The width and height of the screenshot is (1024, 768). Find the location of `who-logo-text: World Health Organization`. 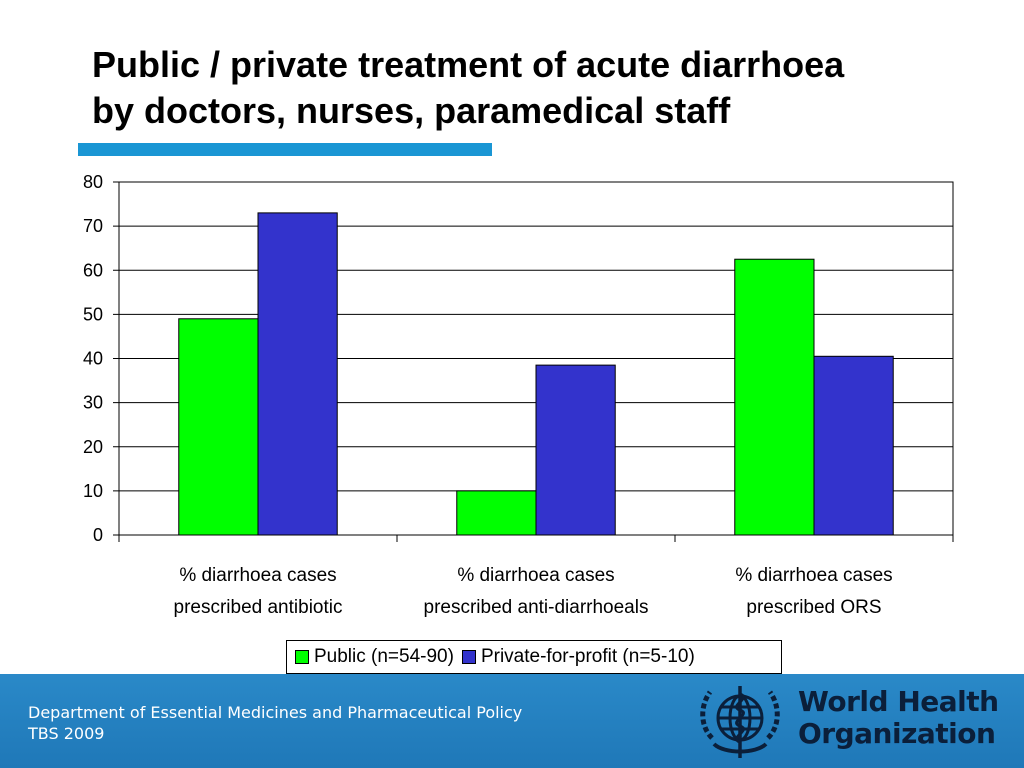

who-logo-text: World Health Organization is located at coordinates (898, 718).